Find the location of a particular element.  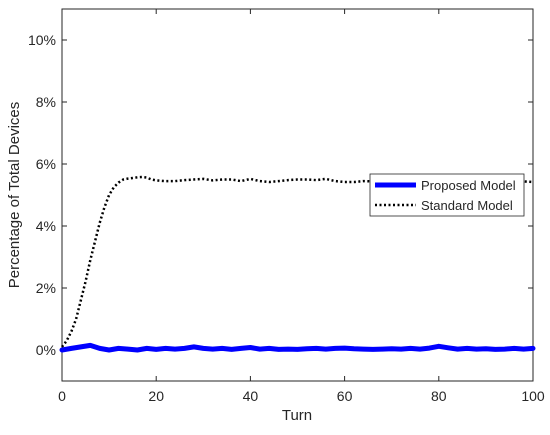

legend-box is located at coordinates (447, 195).